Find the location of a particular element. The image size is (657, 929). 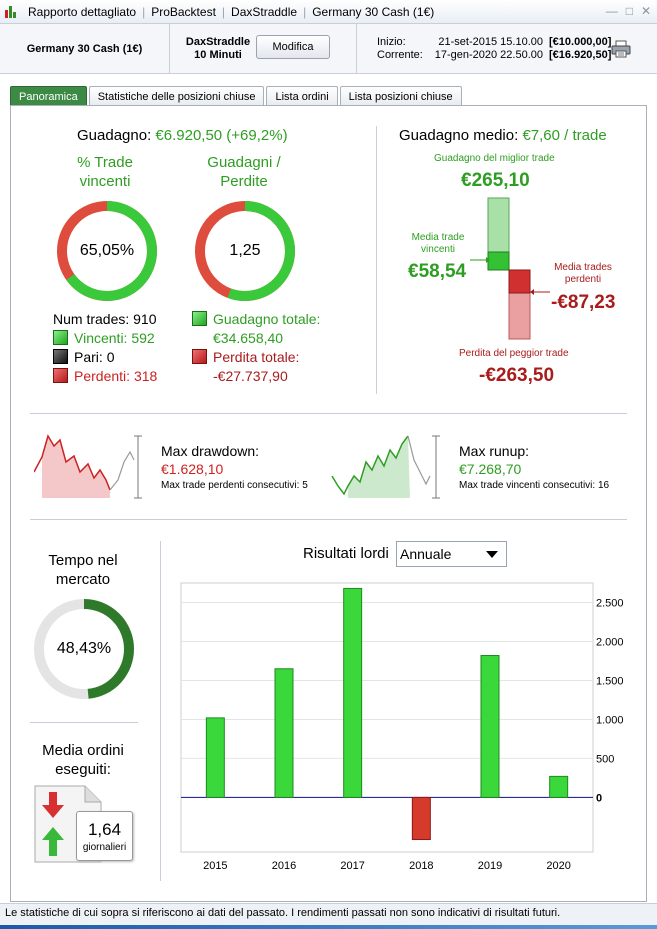

drawdown-chart-icon is located at coordinates (88, 466).